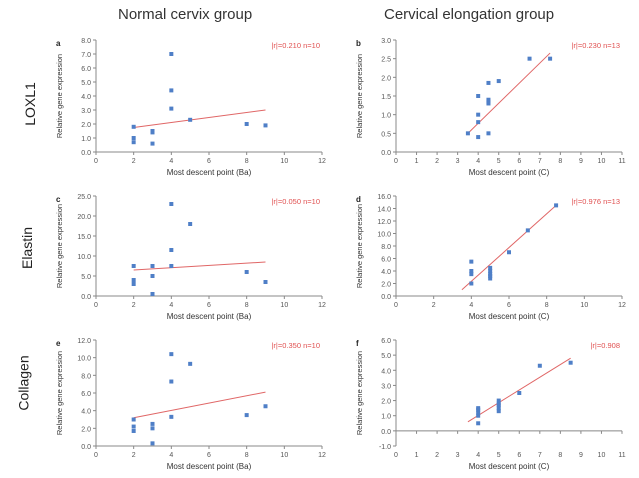 This screenshot has width=639, height=478. Describe the element at coordinates (386, 297) in the screenshot. I see `y-tick-label: 0.0` at that location.